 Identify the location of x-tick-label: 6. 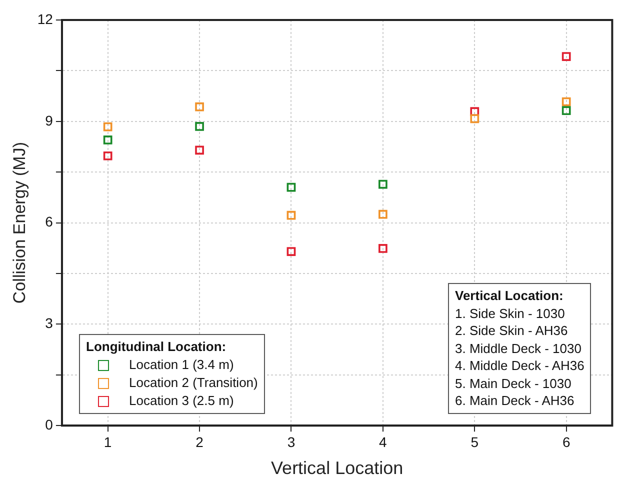
(566, 442).